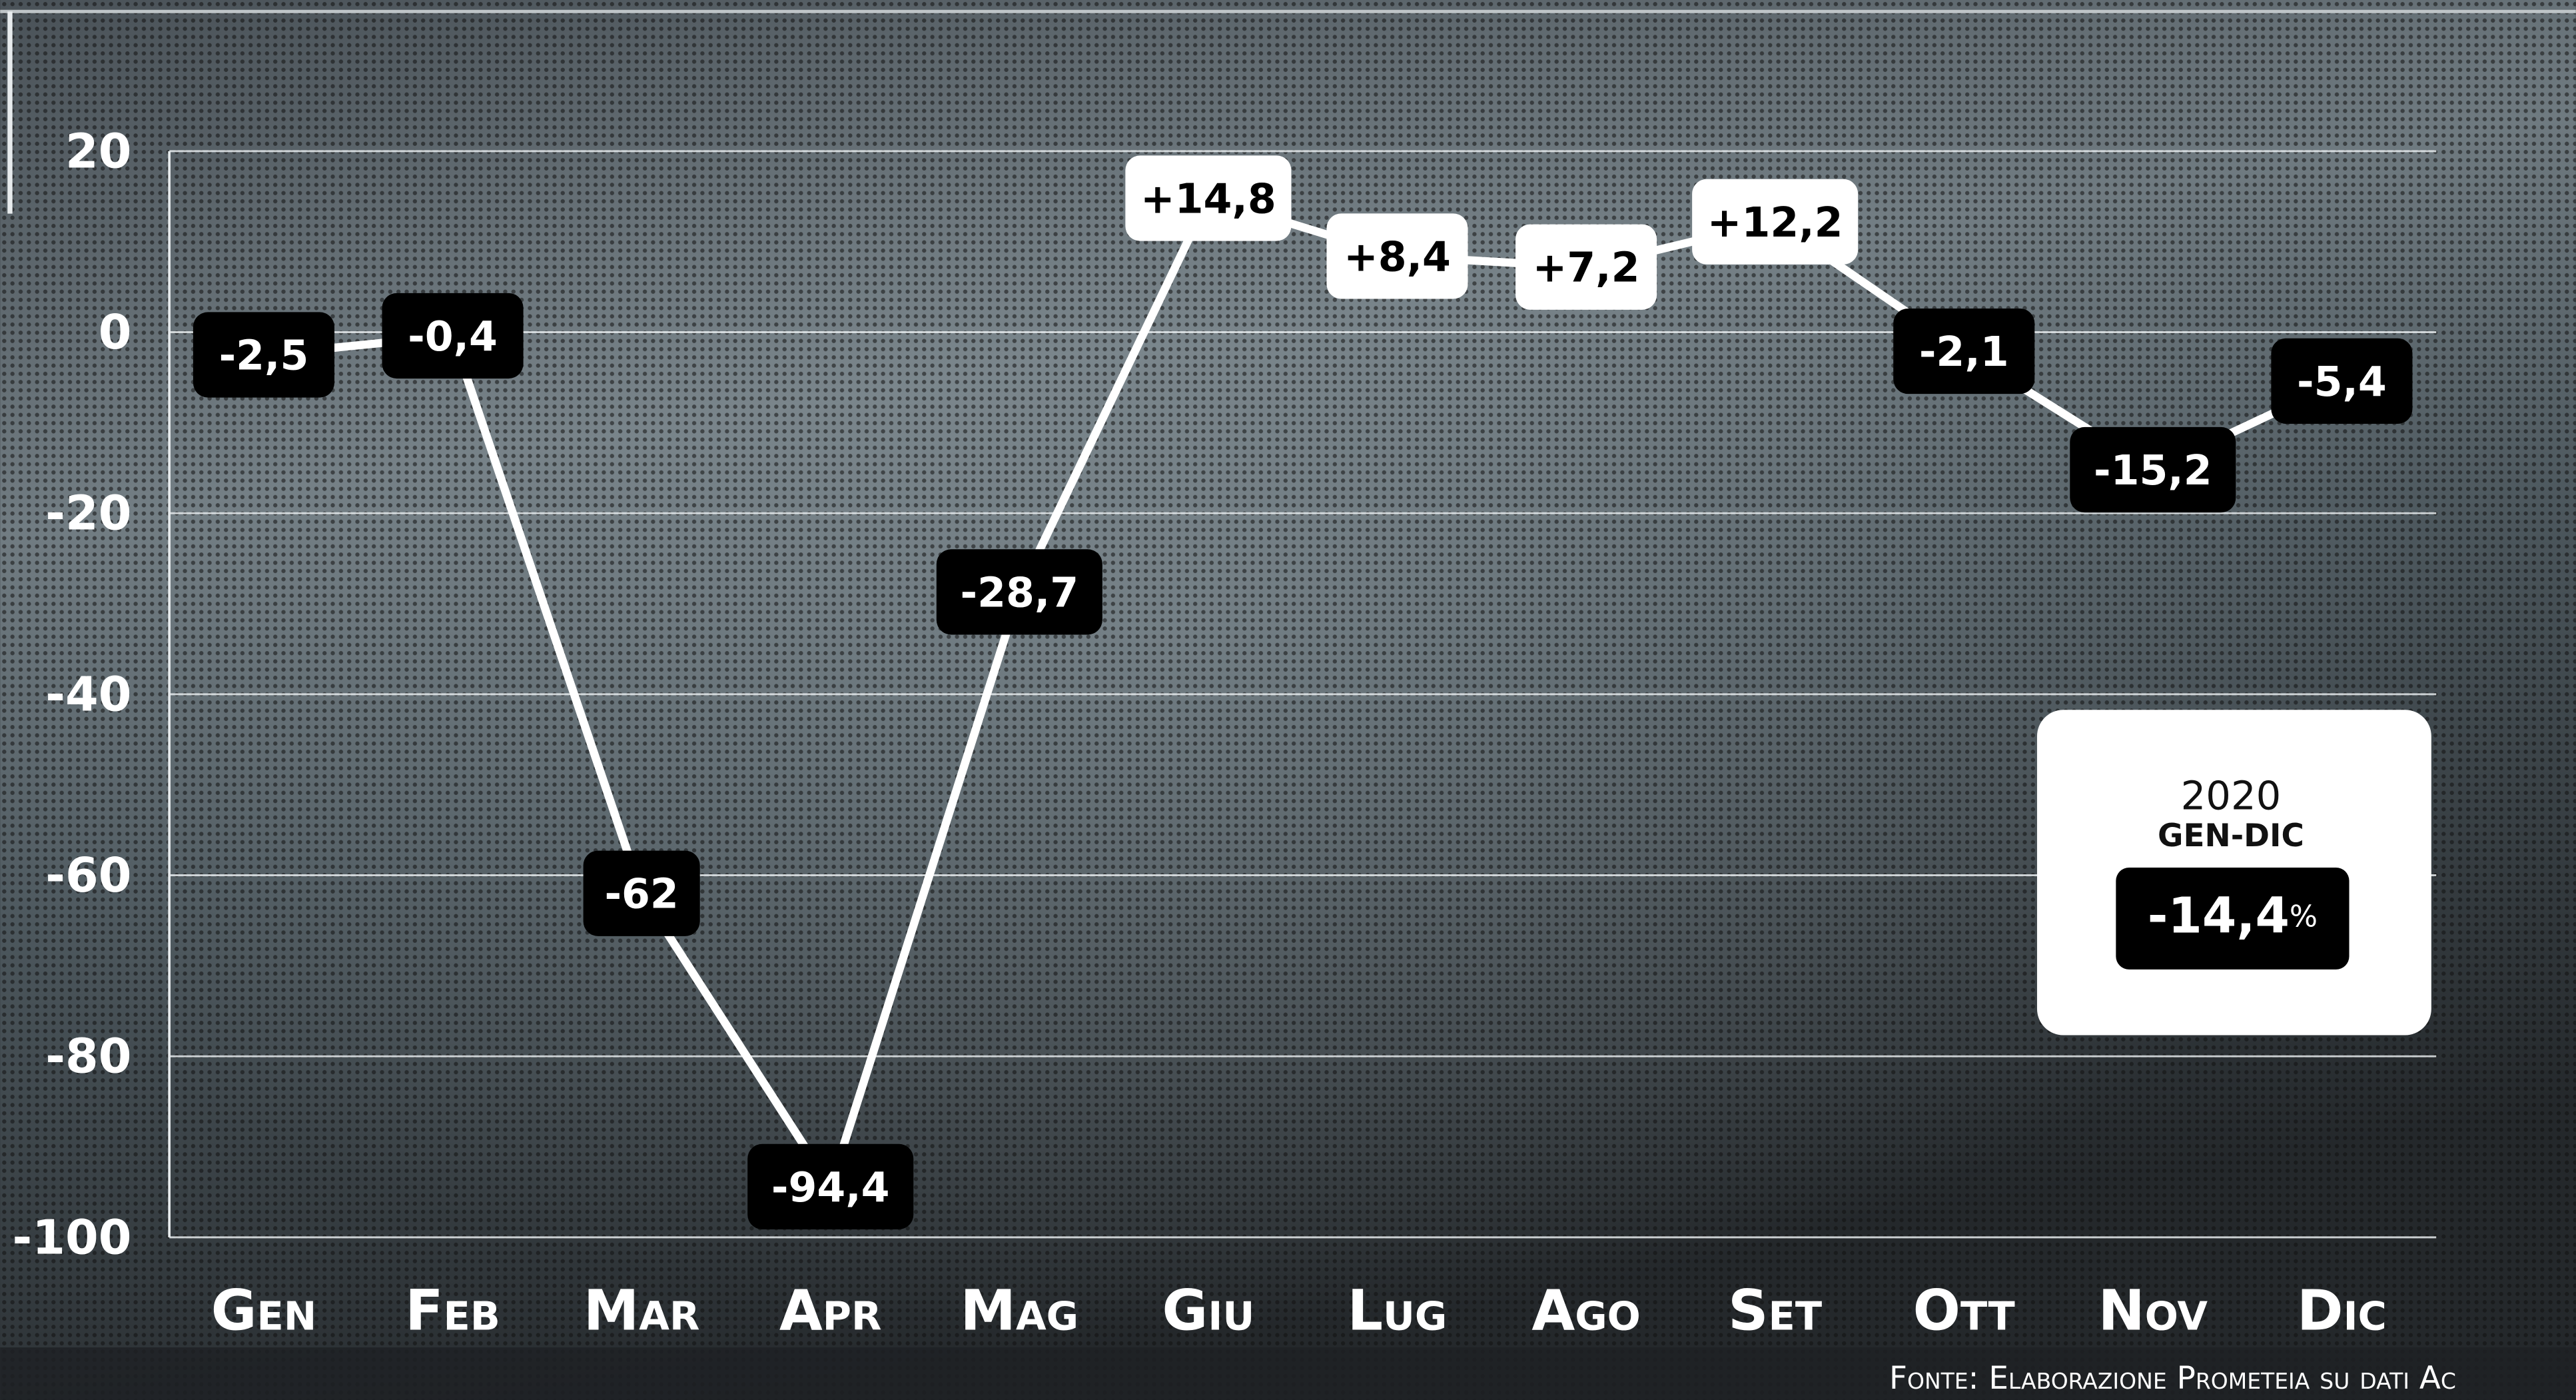  Describe the element at coordinates (2231, 836) in the screenshot. I see `summary-period: GEN-DIC` at that location.